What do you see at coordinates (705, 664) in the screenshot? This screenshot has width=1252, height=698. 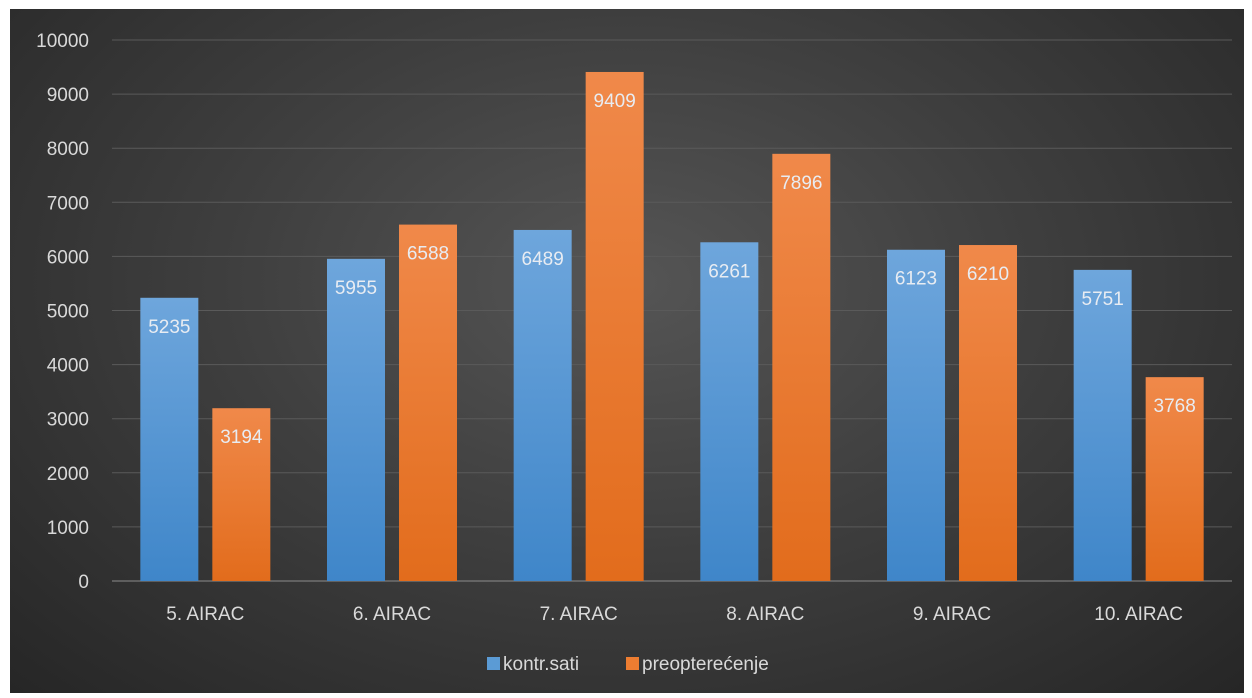 I see `legend-label: preopterećenje` at bounding box center [705, 664].